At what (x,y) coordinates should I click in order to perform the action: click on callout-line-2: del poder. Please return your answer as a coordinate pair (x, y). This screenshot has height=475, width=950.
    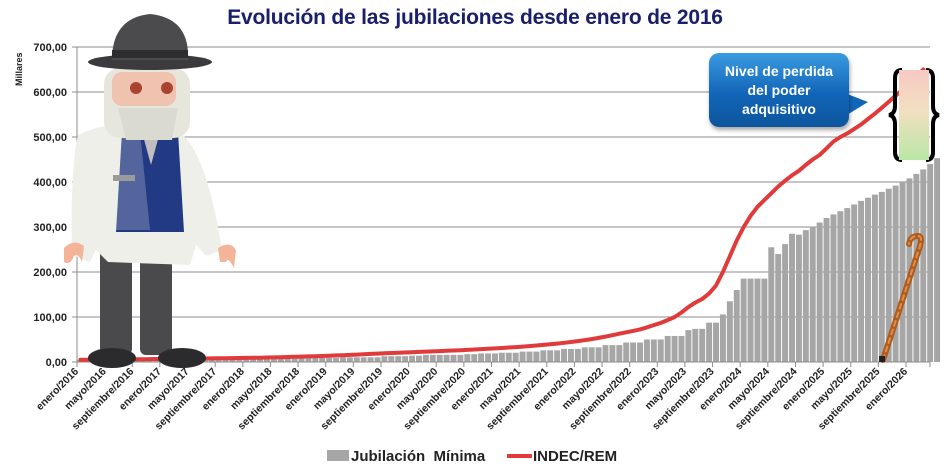
    Looking at the image, I should click on (779, 89).